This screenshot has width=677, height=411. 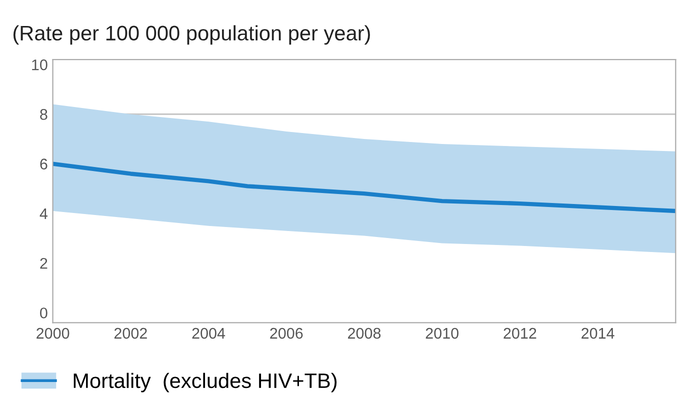 What do you see at coordinates (44, 164) in the screenshot?
I see `y-tick-label: 6` at bounding box center [44, 164].